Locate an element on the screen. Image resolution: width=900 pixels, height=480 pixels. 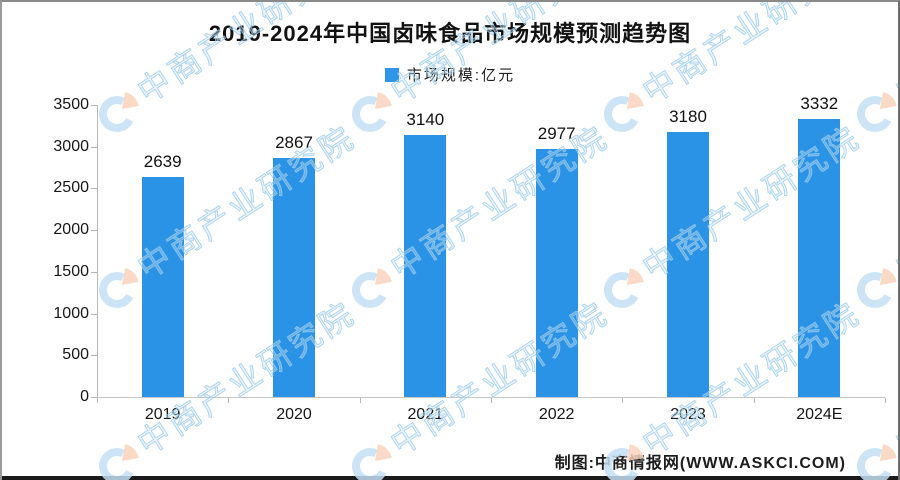
y-tick-label: 500 is located at coordinates (75, 355).